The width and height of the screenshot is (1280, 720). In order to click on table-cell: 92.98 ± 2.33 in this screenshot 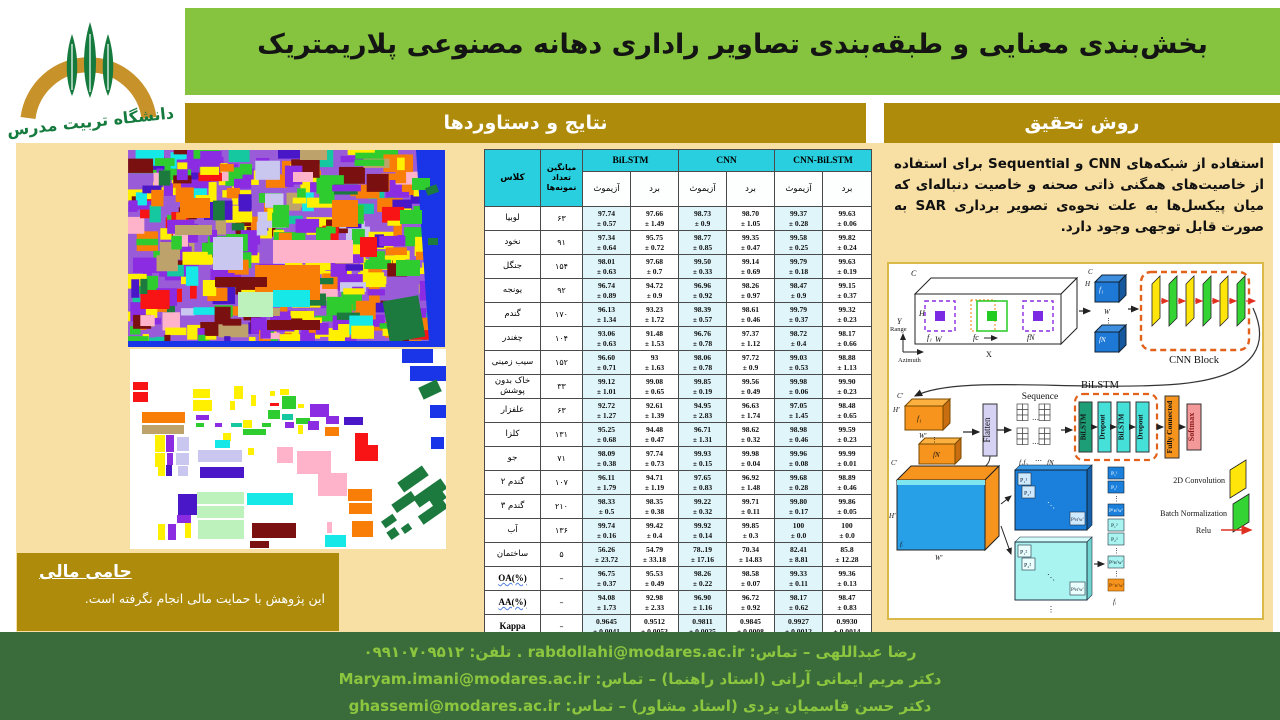, I will do `click(654, 602)`.